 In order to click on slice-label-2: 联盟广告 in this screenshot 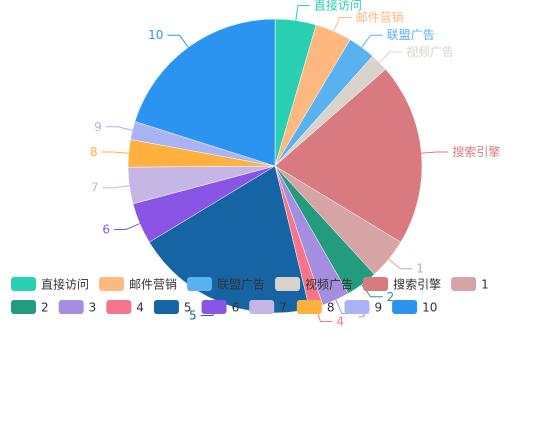, I will do `click(411, 35)`.